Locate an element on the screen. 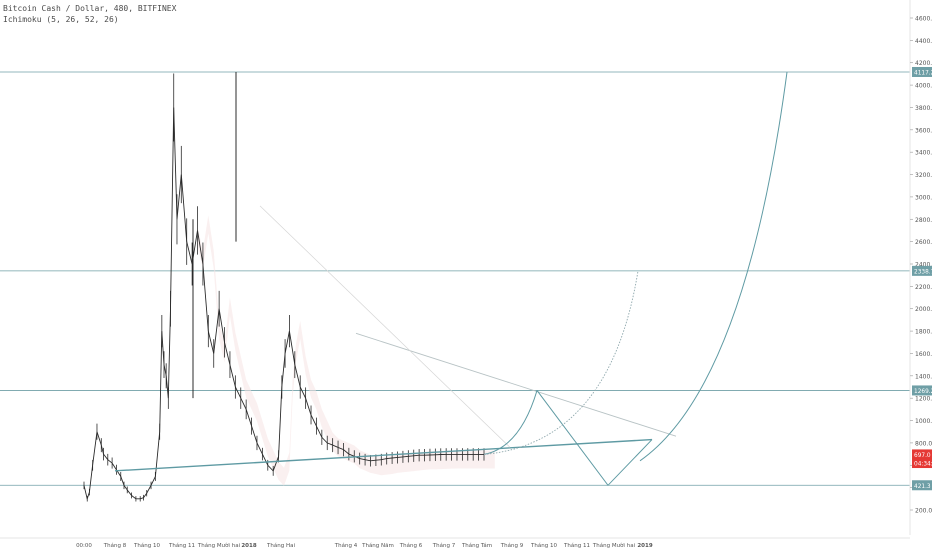 This screenshot has height=550, width=932. x-tick-label-12: Tháng 9 is located at coordinates (512, 545).